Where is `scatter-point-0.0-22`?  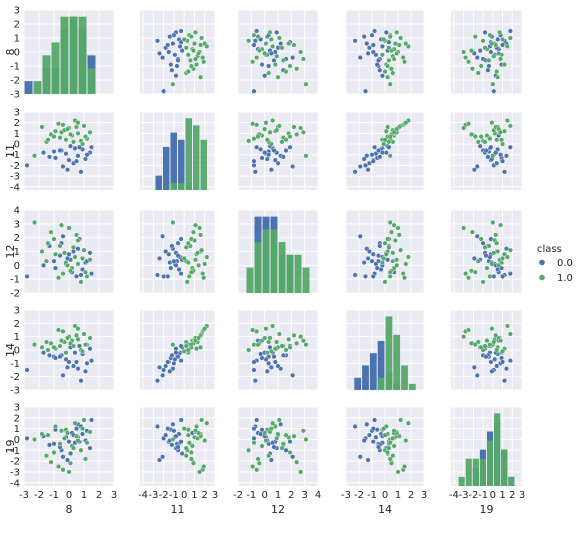 scatter-point-0.0-22 is located at coordinates (290, 147).